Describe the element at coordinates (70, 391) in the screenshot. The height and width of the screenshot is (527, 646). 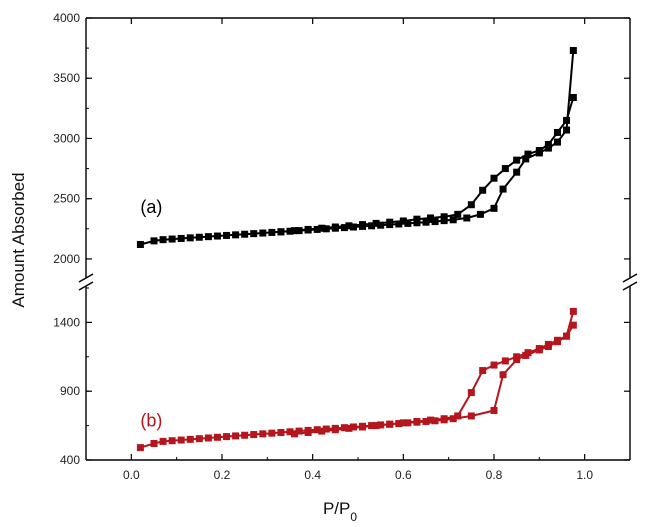
I see `y-tick-label: 900` at that location.